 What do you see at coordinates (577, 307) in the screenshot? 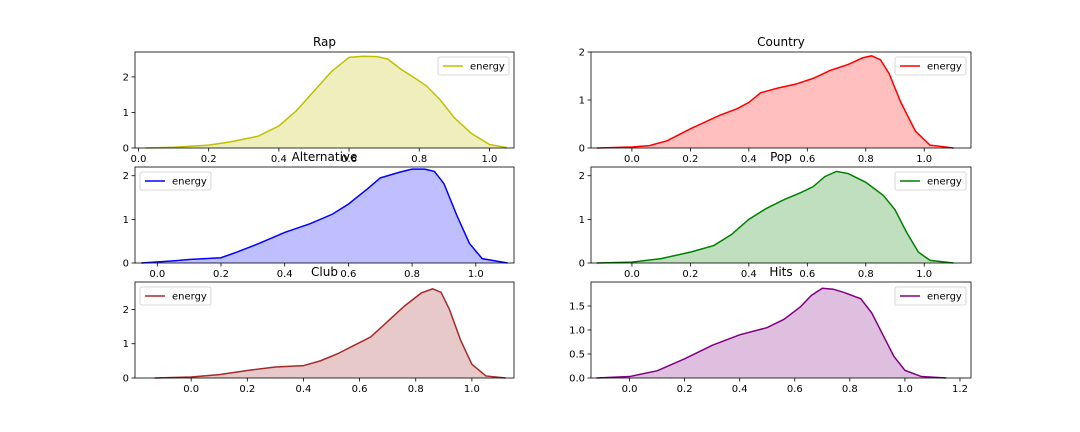
I see `y-tick-label: 1.5` at bounding box center [577, 307].